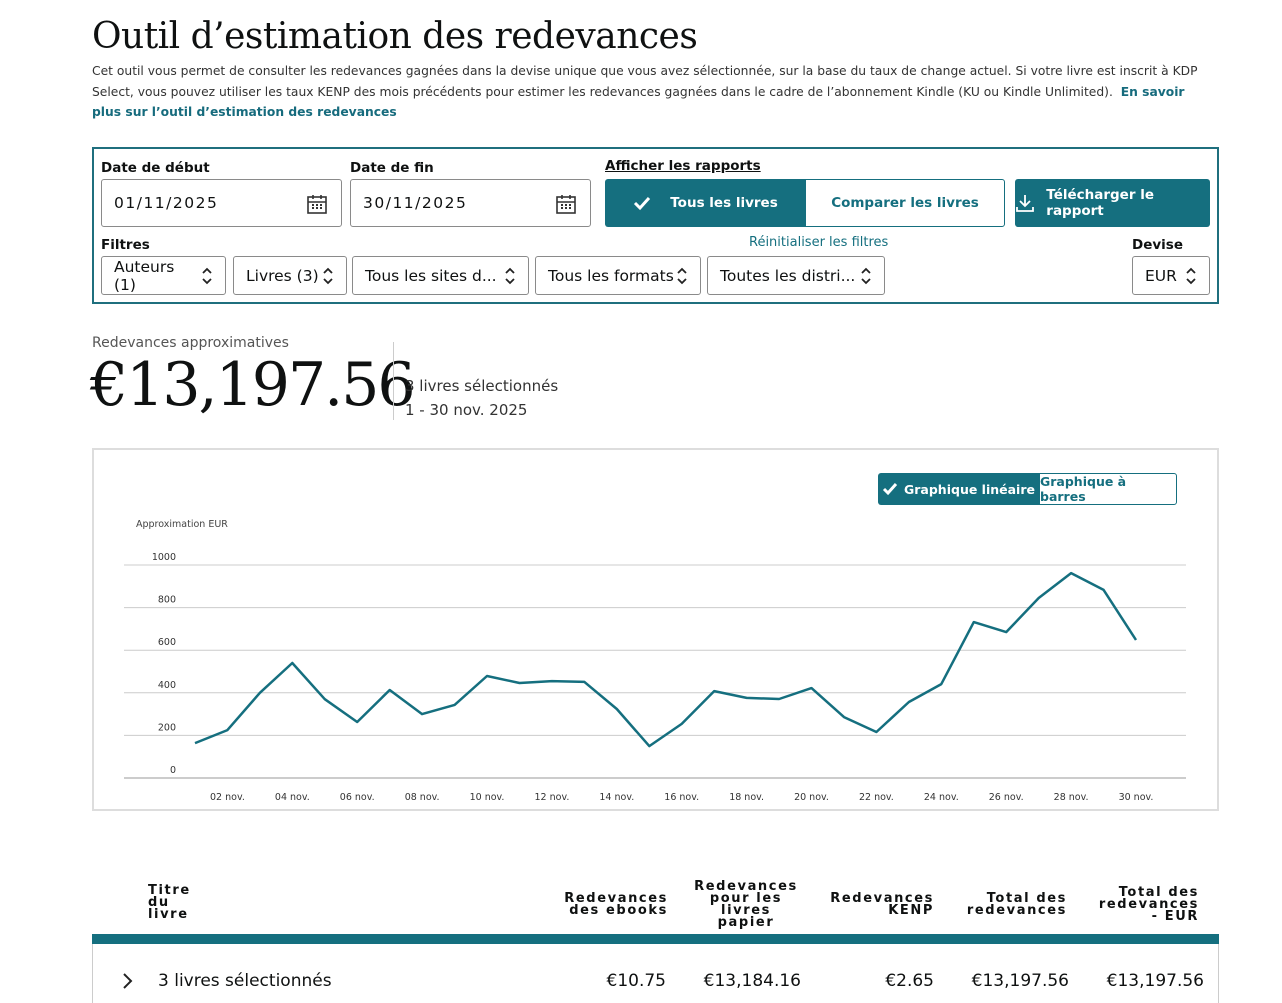  Describe the element at coordinates (422, 797) in the screenshot. I see `x-tick-label: 08 nov.` at that location.